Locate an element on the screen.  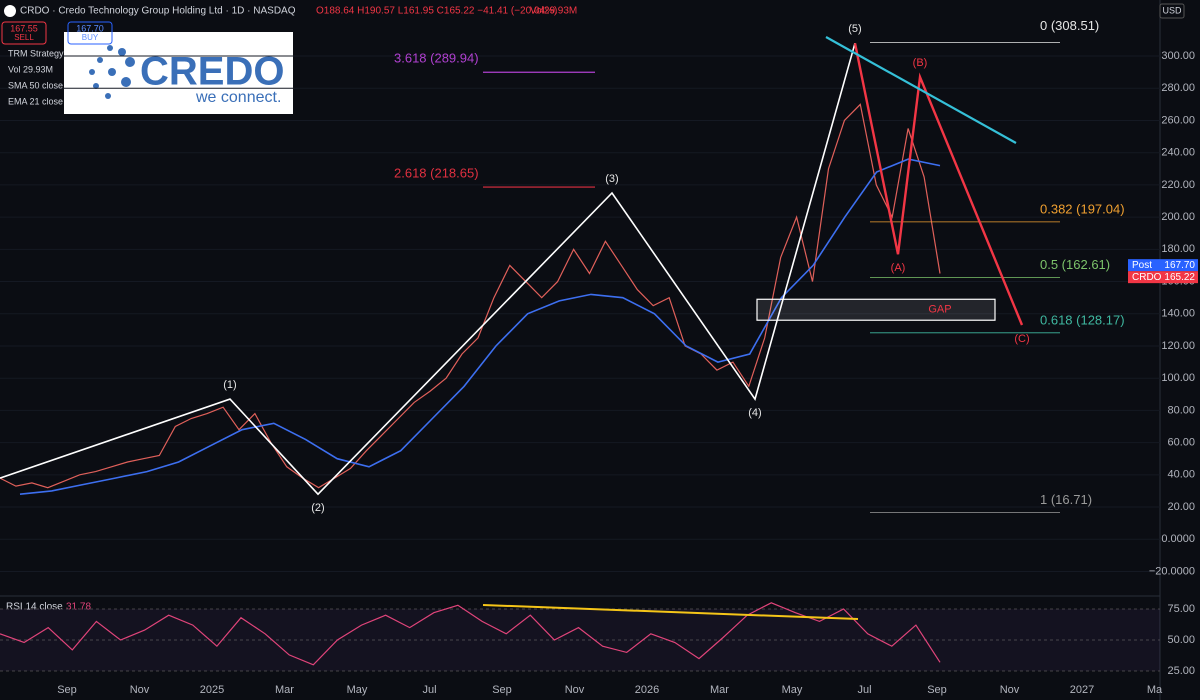
y-tick-label: 220.00 is located at coordinates (1178, 185).